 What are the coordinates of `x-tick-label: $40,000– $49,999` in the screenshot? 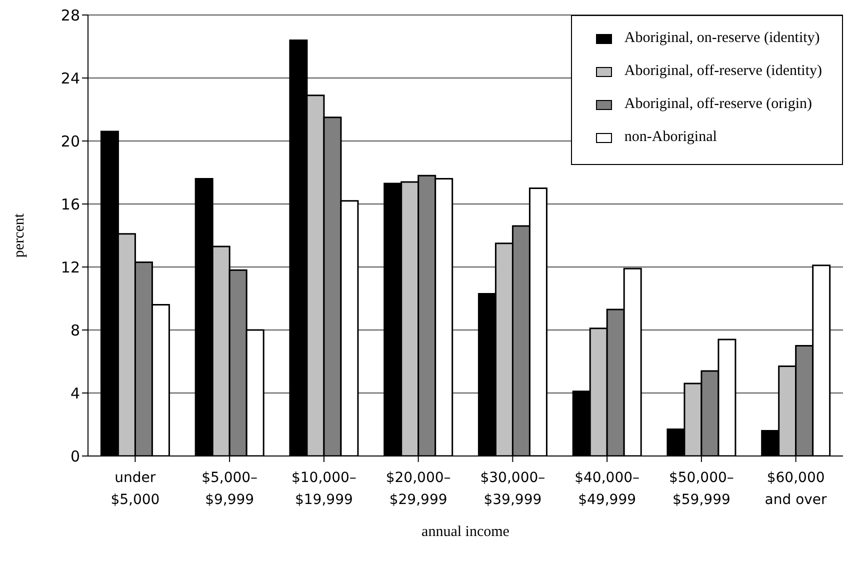 It's located at (607, 489).